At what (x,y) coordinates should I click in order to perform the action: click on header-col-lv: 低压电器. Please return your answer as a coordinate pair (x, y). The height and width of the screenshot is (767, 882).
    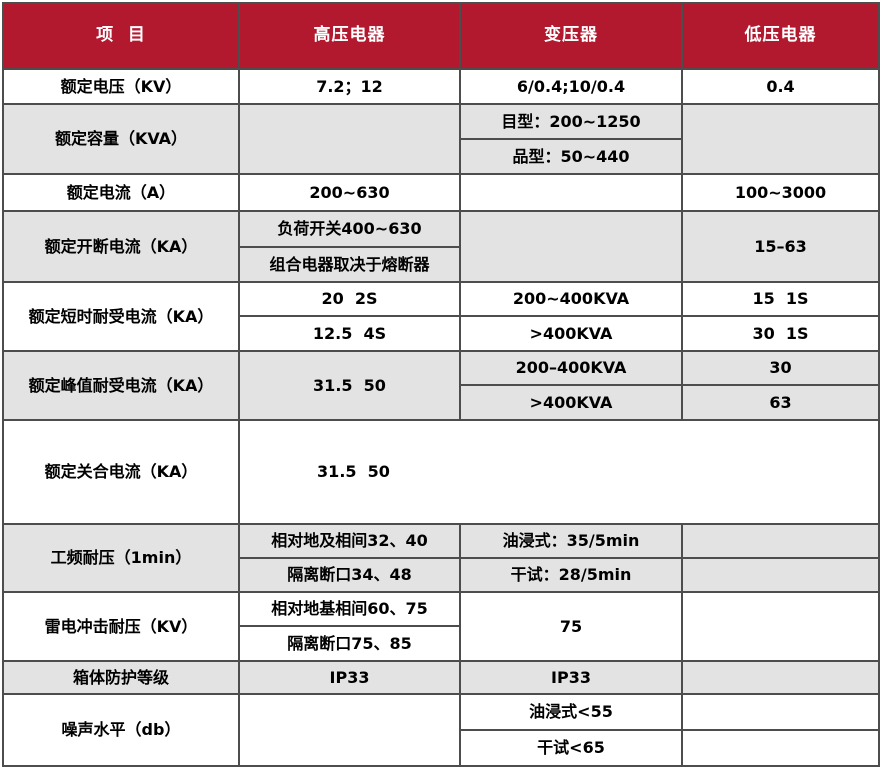
    Looking at the image, I should click on (780, 36).